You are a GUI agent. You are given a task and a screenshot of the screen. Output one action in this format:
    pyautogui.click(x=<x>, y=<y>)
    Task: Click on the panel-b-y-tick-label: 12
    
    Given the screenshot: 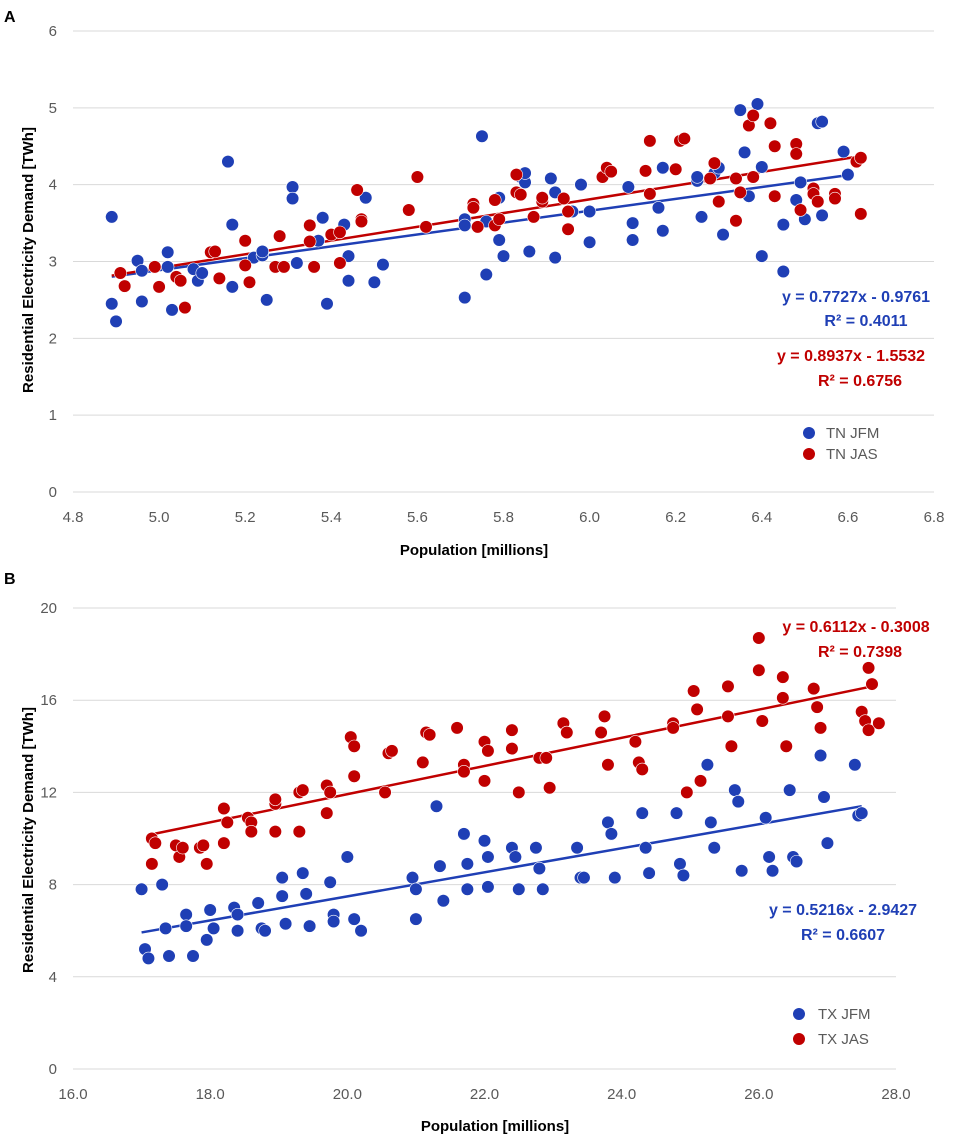 What is the action you would take?
    pyautogui.click(x=48, y=792)
    